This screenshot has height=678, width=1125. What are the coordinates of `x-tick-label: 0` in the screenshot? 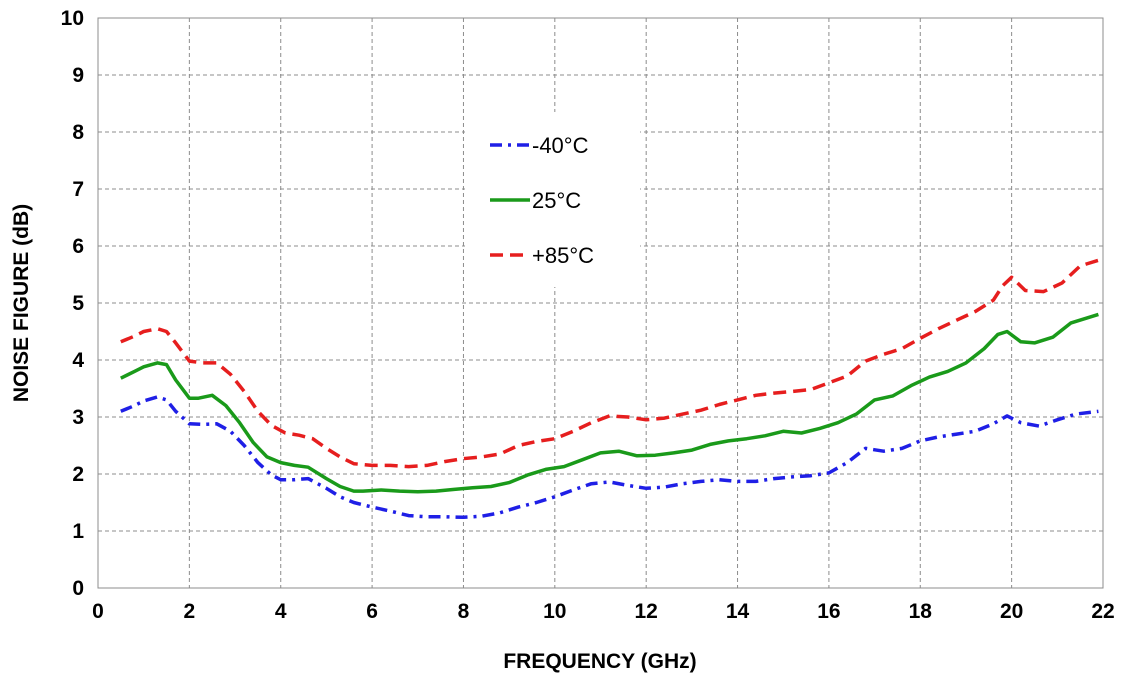 It's located at (98, 611).